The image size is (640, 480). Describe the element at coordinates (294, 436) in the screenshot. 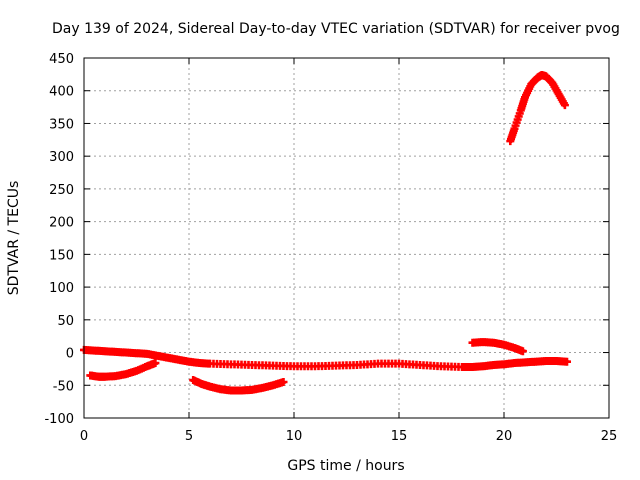

I see `x-tick-label: 10` at that location.